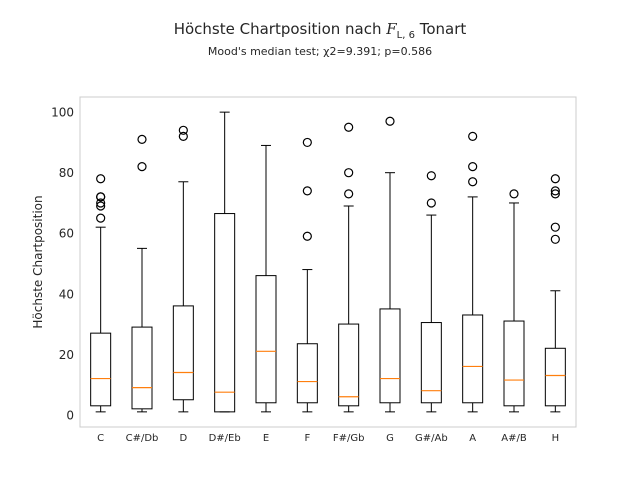  What do you see at coordinates (514, 438) in the screenshot?
I see `x-tick-label: A#/B` at bounding box center [514, 438].